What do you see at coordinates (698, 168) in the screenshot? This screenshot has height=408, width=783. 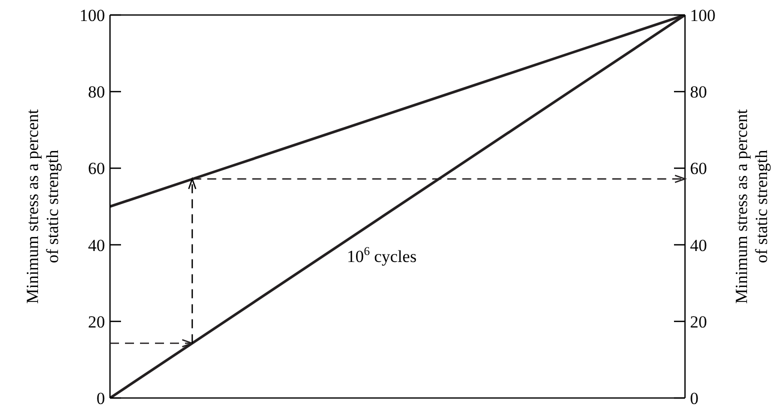 I see `y2-tick-label: 60` at bounding box center [698, 168].